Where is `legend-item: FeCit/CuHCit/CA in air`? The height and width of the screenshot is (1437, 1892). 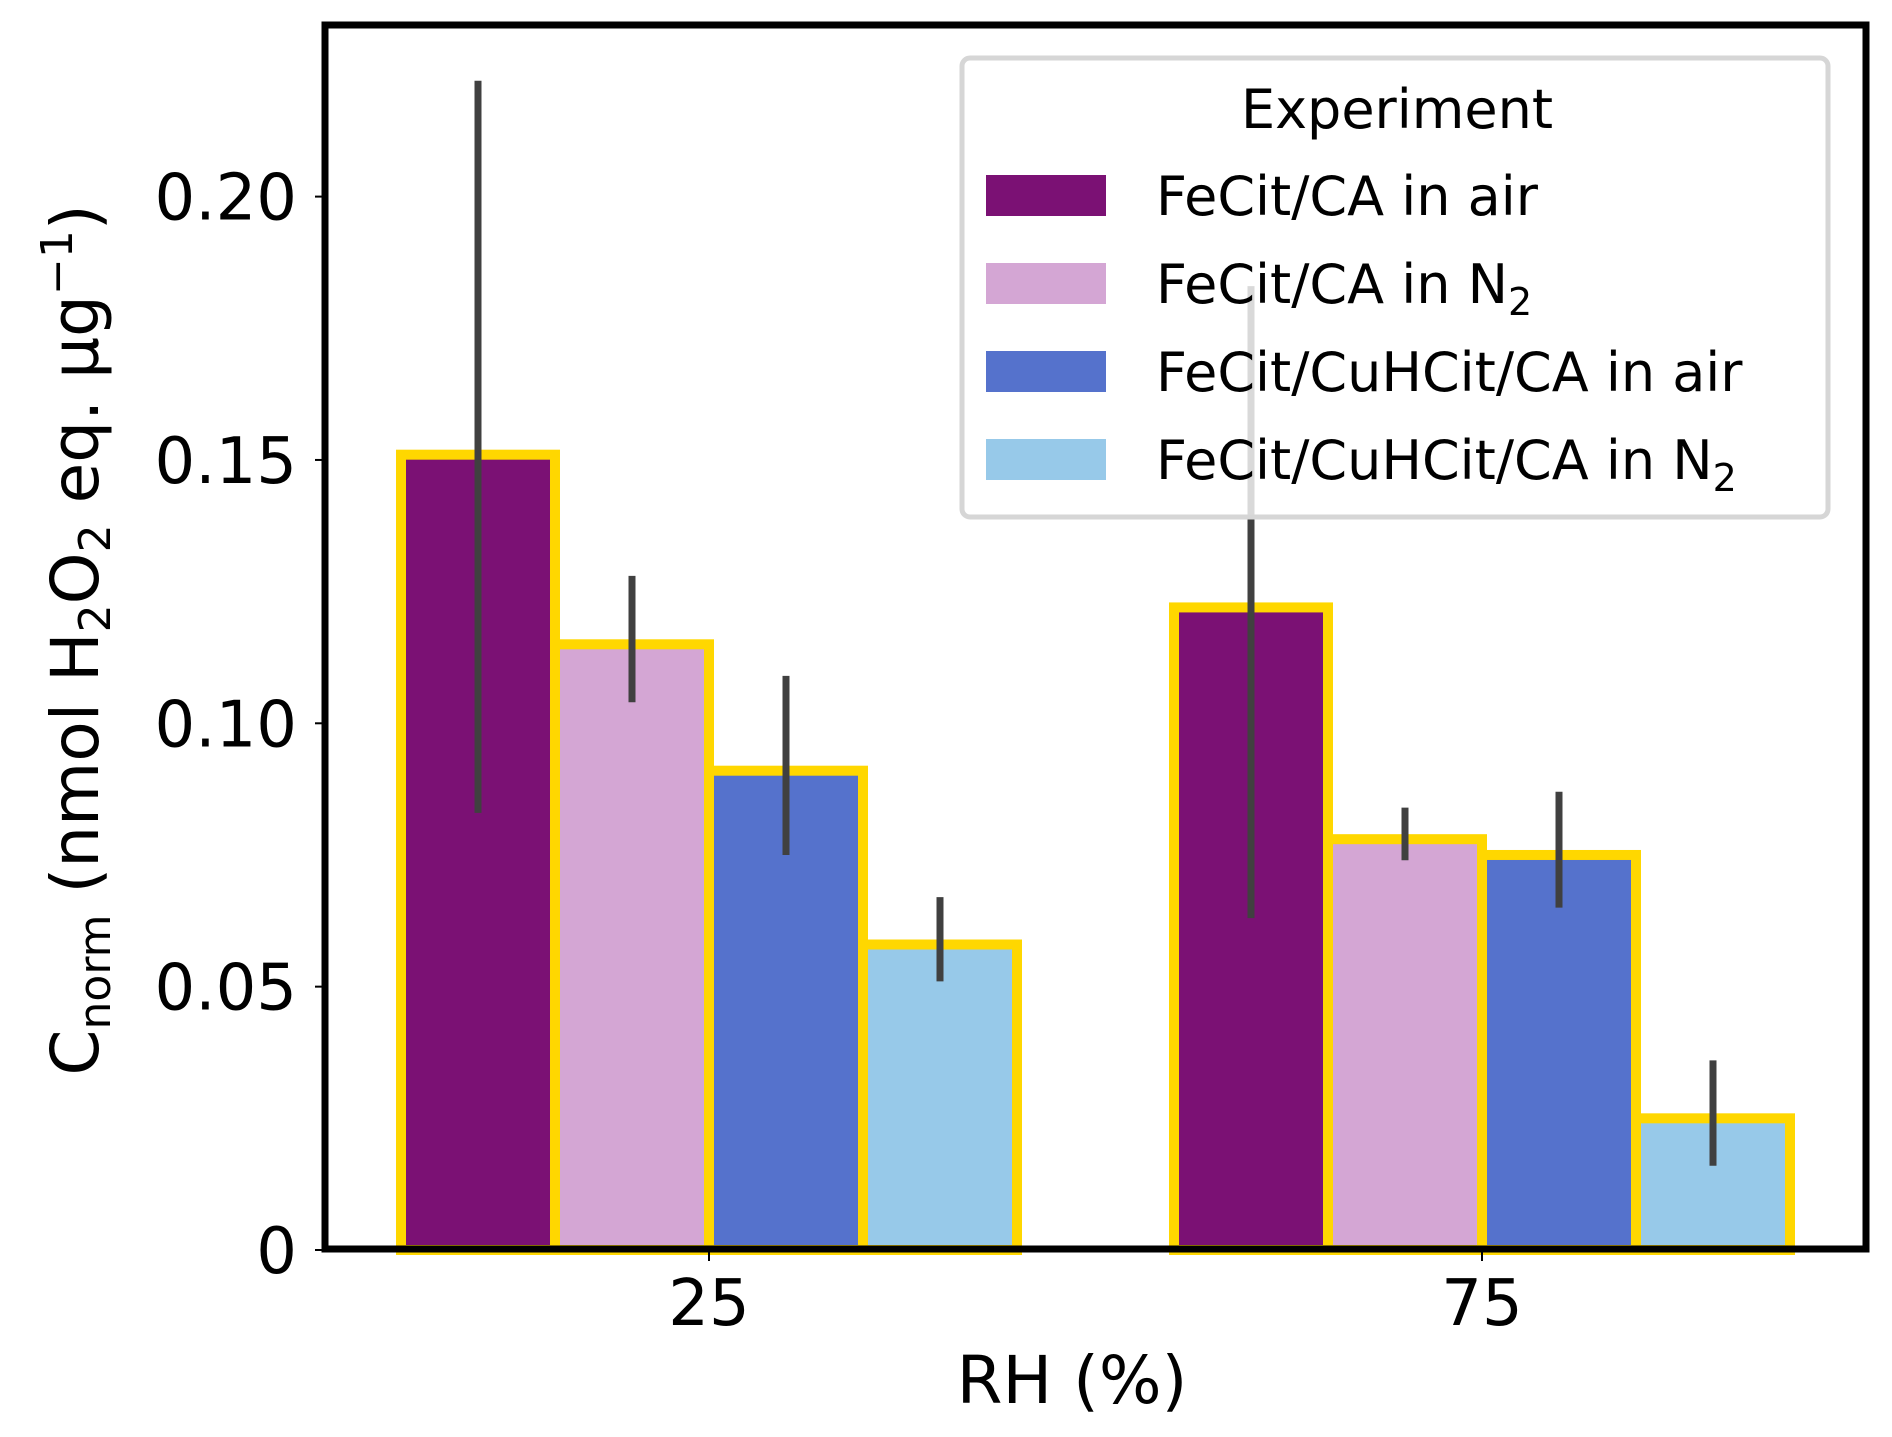 legend-item: FeCit/CuHCit/CA in air is located at coordinates (1364, 372).